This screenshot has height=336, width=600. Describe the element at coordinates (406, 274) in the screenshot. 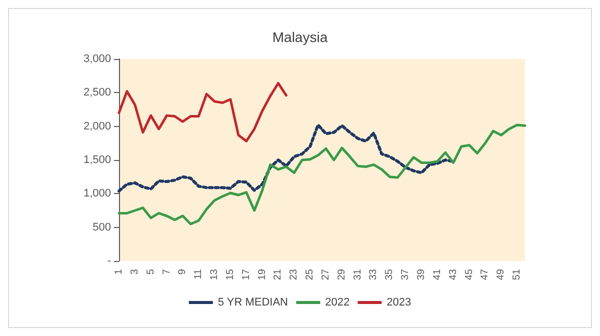

I see `x-tick-label: 37` at that location.